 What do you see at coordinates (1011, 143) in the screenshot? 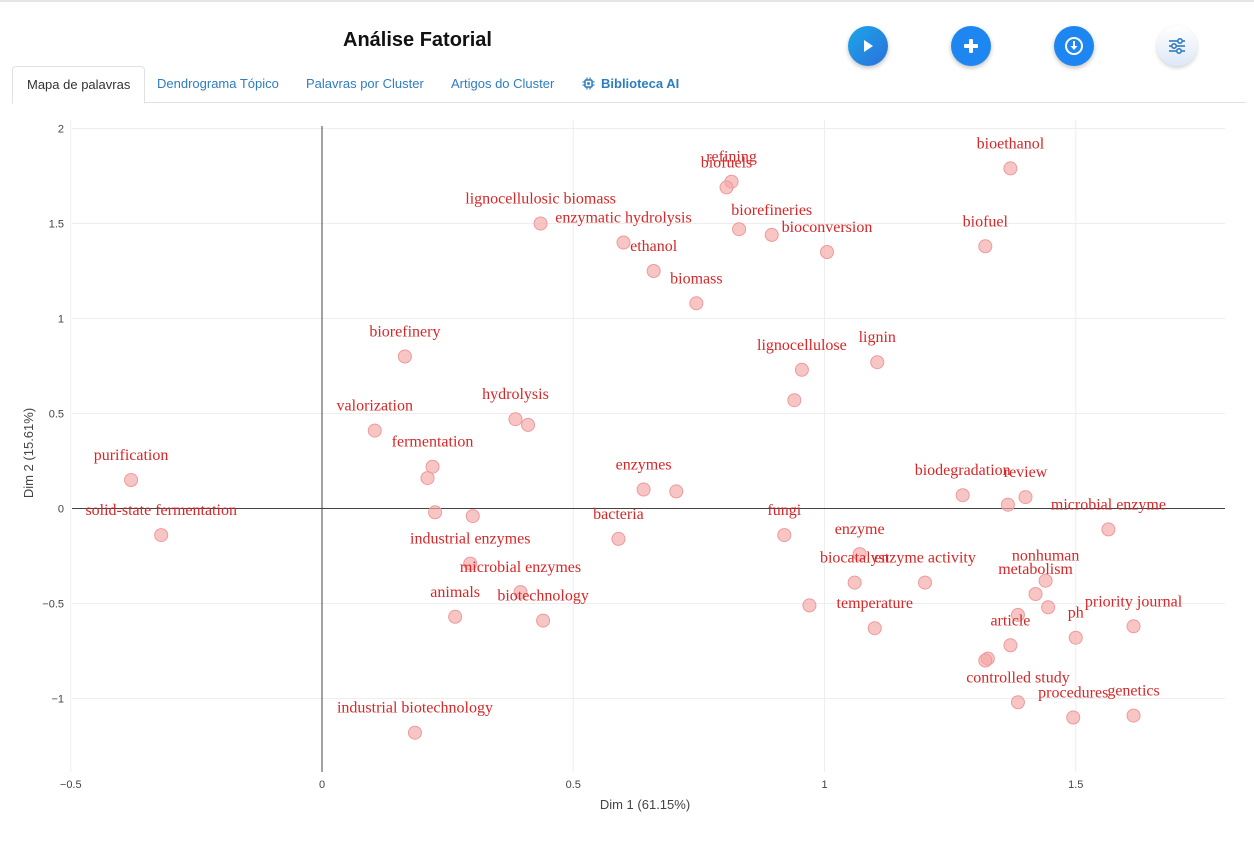
I see `data-label: bioethanol` at bounding box center [1011, 143].